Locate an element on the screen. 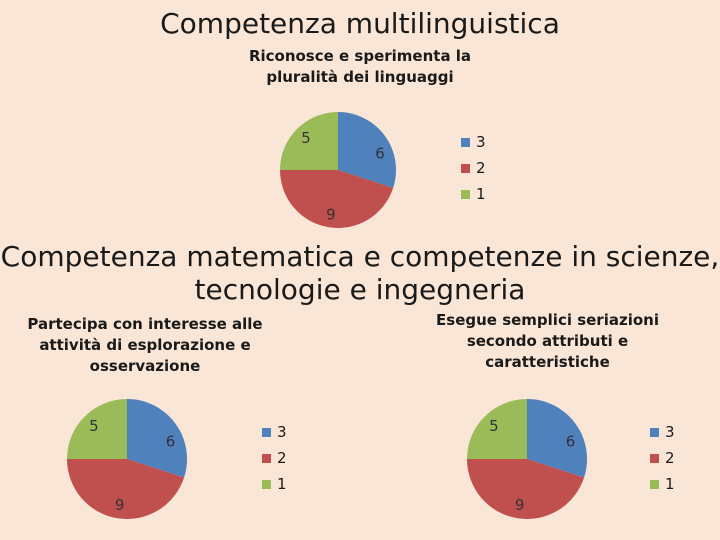  legend-1-label-1: 1 is located at coordinates (481, 194).